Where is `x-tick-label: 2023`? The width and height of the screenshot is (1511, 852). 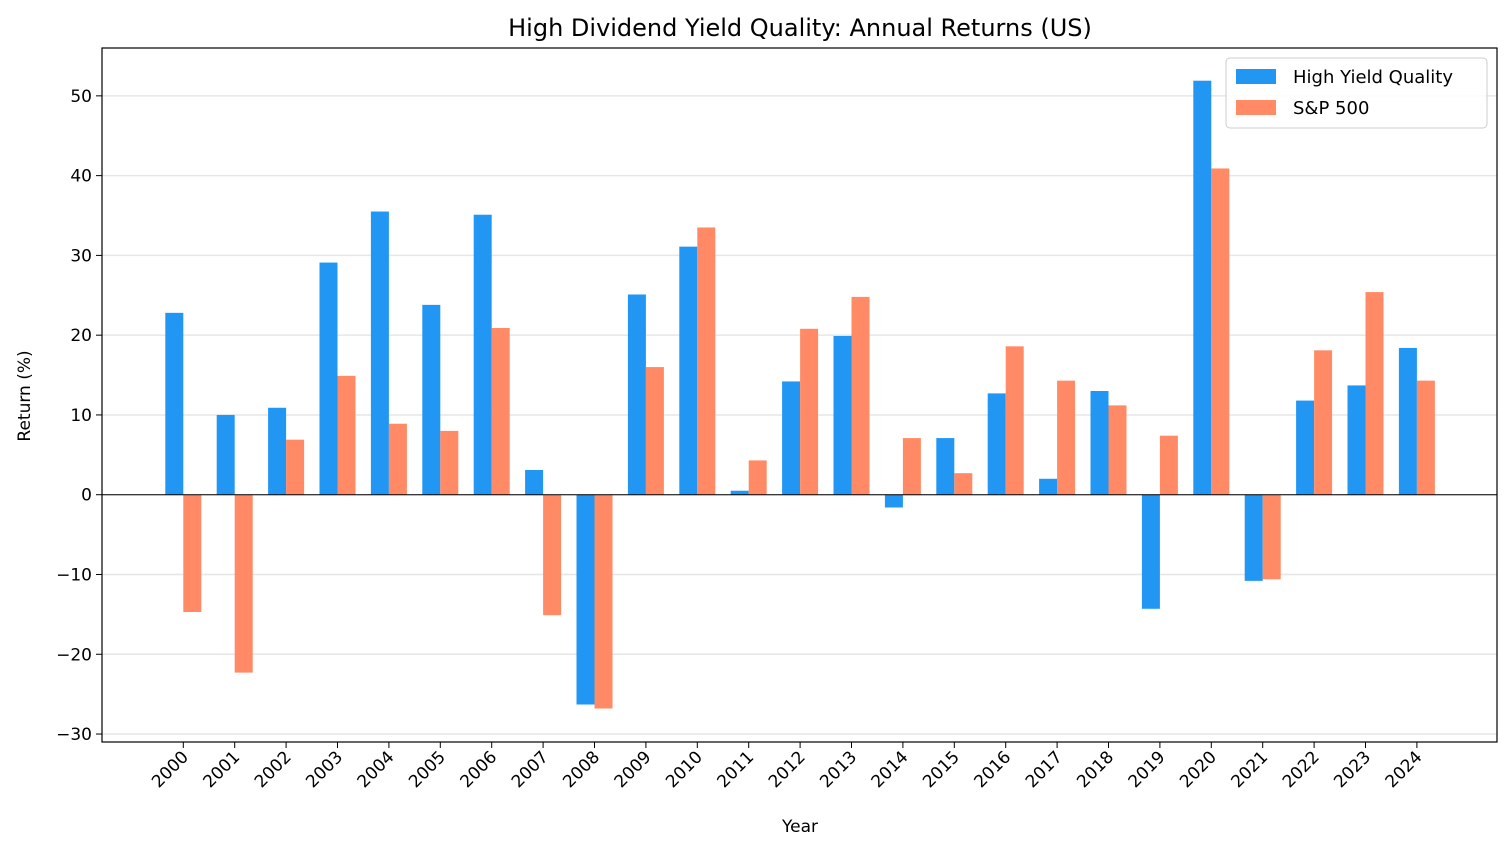 x-tick-label: 2023 is located at coordinates (1352, 769).